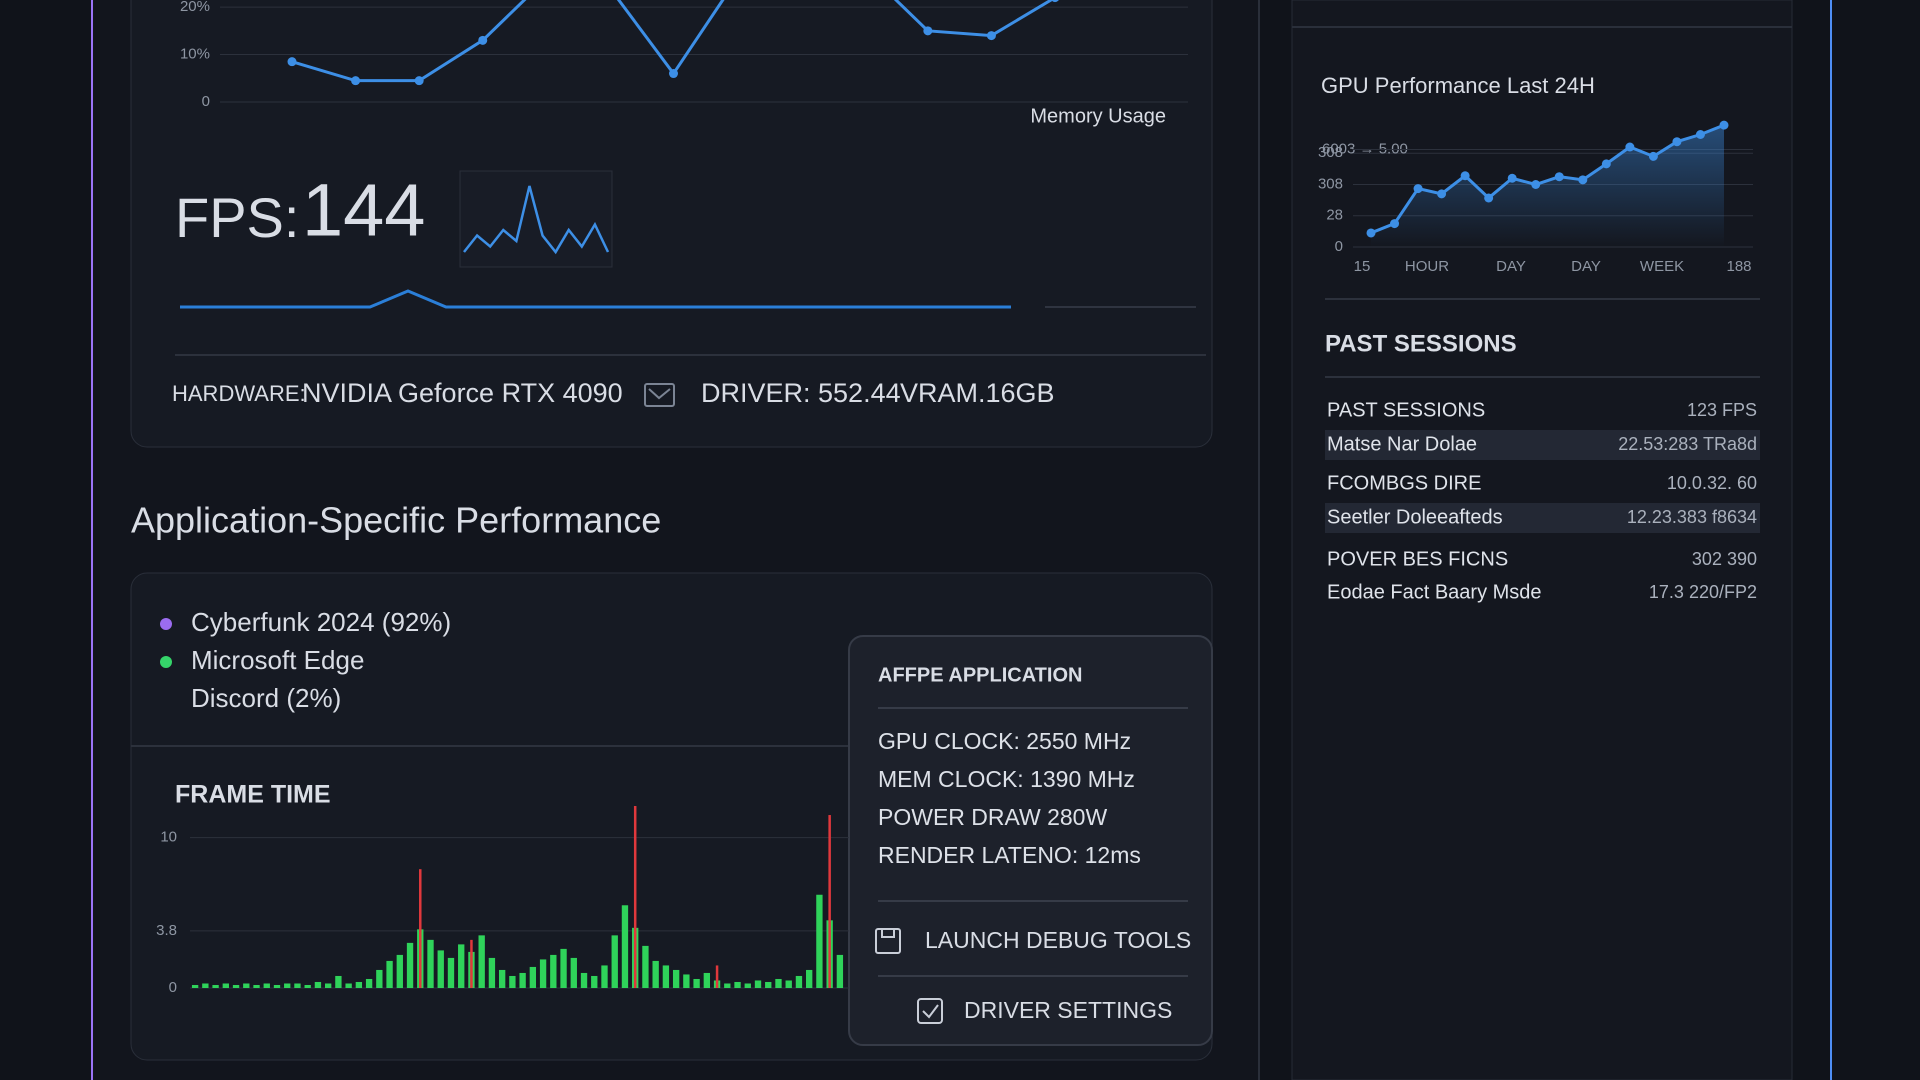 This screenshot has height=1080, width=1920. What do you see at coordinates (1004, 741) in the screenshot?
I see `stat: GPU CLOCK: 2550 MHz` at bounding box center [1004, 741].